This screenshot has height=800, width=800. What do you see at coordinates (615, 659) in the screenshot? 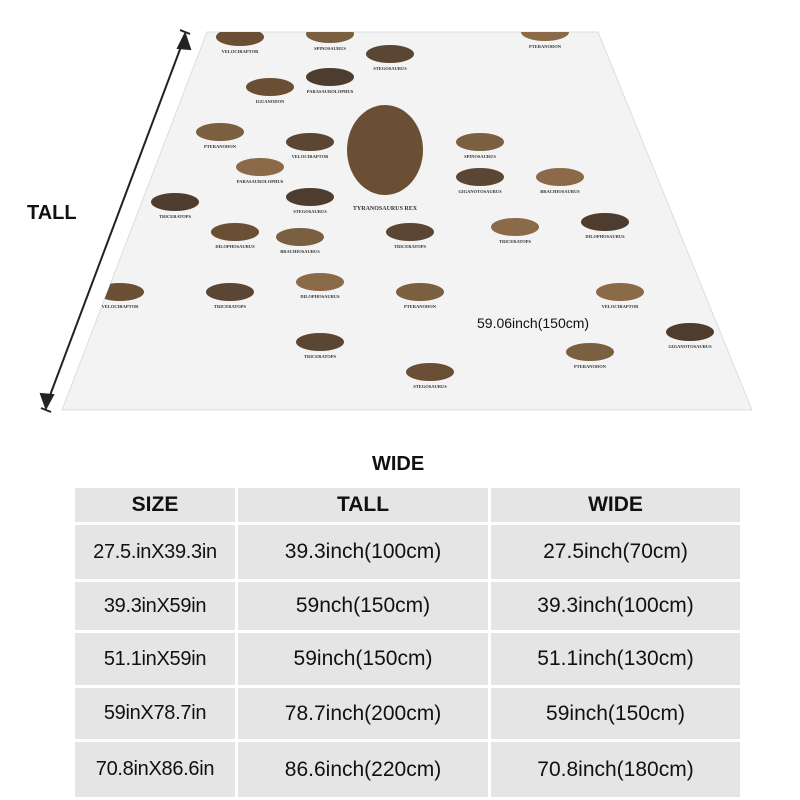
I see `wide-cell: 51.1inch(130cm)` at bounding box center [615, 659].